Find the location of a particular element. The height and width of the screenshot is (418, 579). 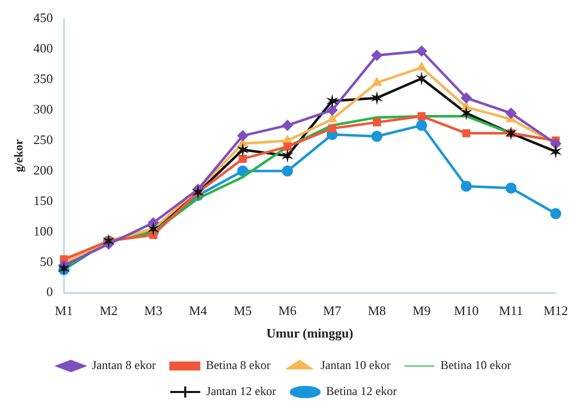

x-tick-label: M12 is located at coordinates (555, 310).